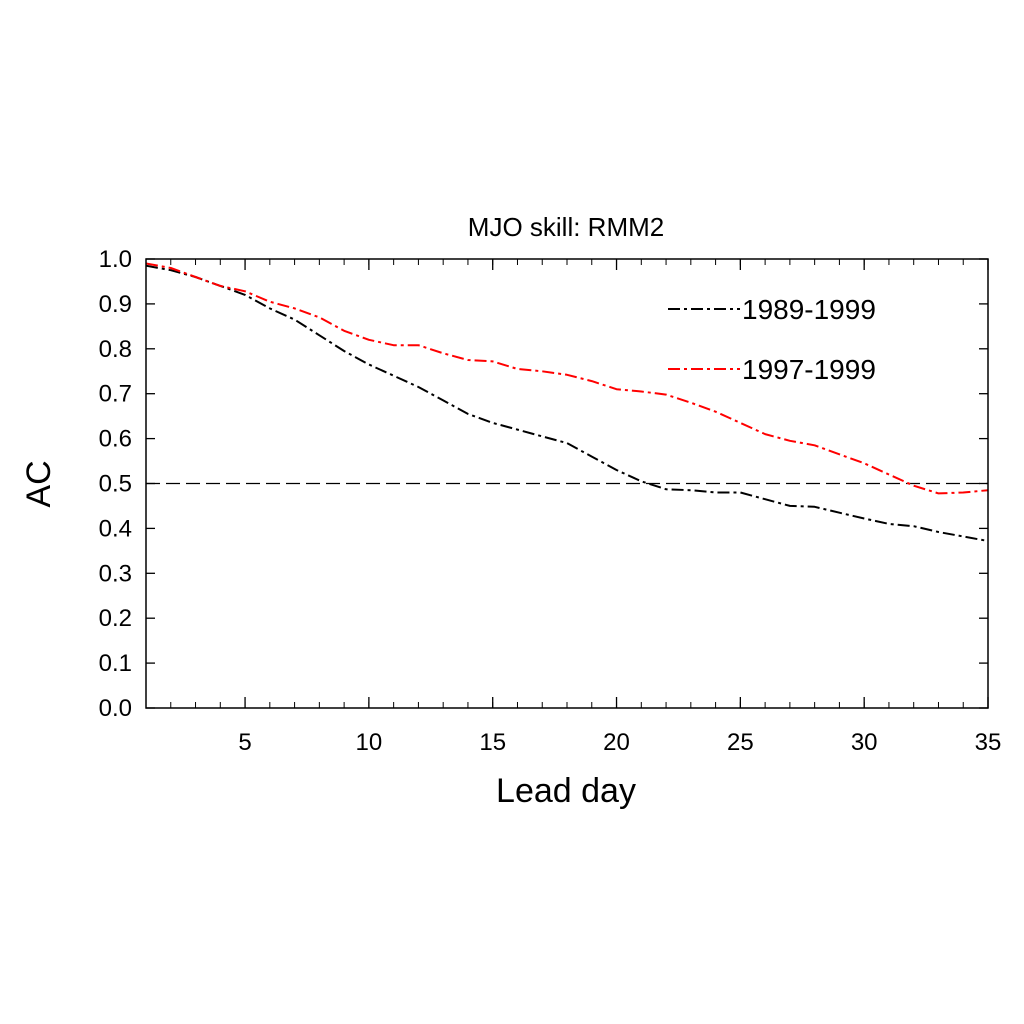  I want to click on x-tick-label: 25, so click(740, 742).